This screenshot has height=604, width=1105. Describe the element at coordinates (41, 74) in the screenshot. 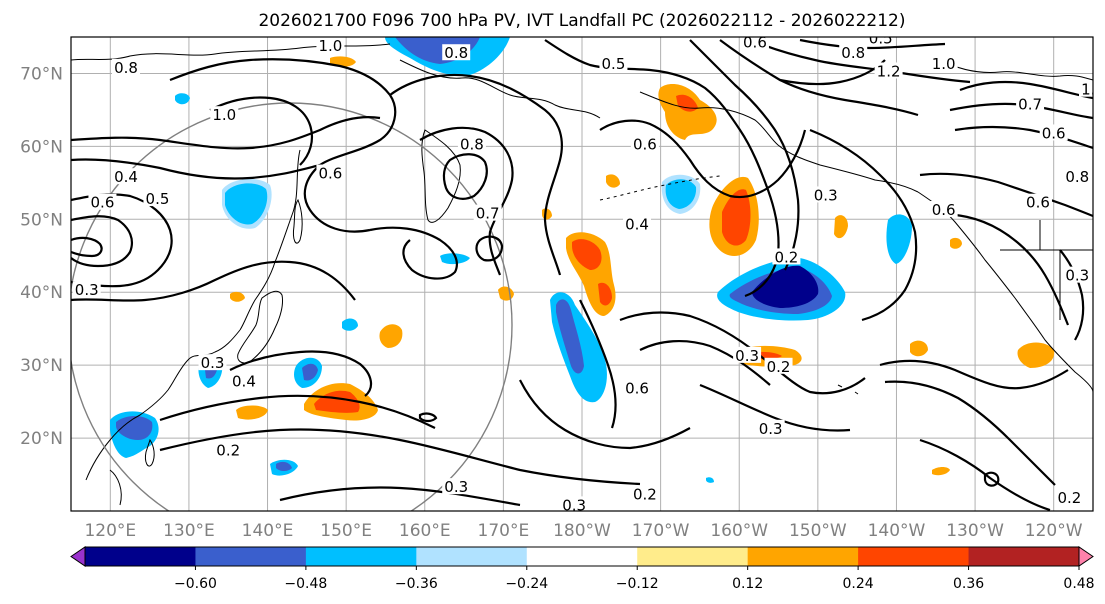

I see `latitude-tick-label: 70°N` at that location.